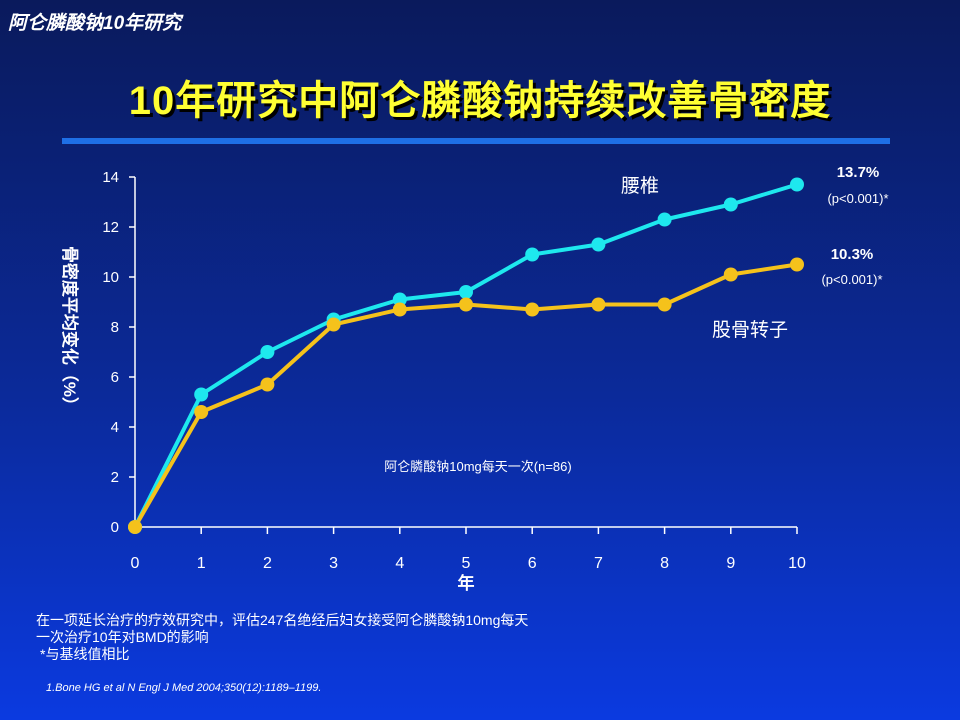  What do you see at coordinates (466, 563) in the screenshot?
I see `x-tick-label: 5` at bounding box center [466, 563].